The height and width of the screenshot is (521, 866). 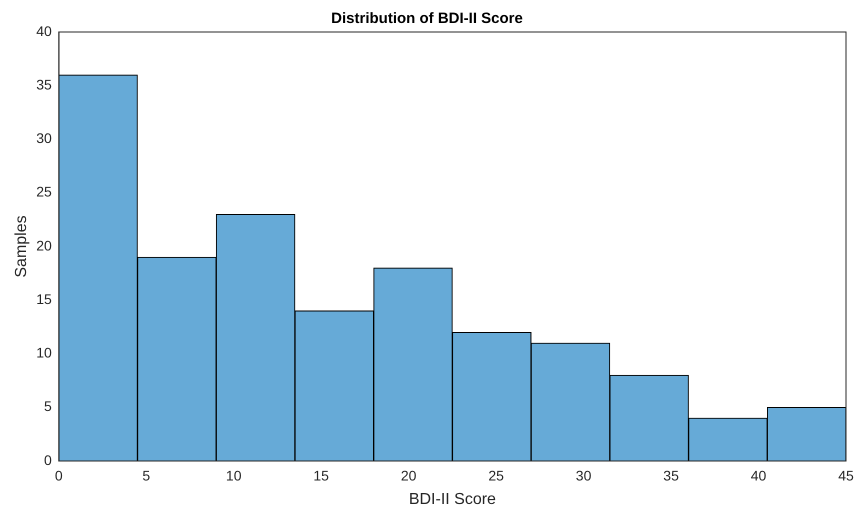 I want to click on x-tick-label: 30, so click(x=584, y=475).